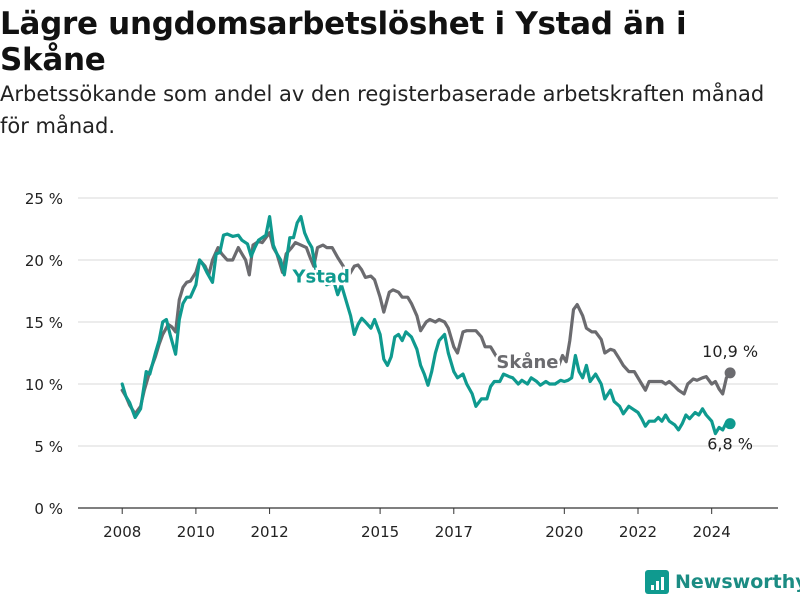 The height and width of the screenshot is (600, 800). Describe the element at coordinates (44, 261) in the screenshot. I see `y-tick-label: 20 %` at that location.